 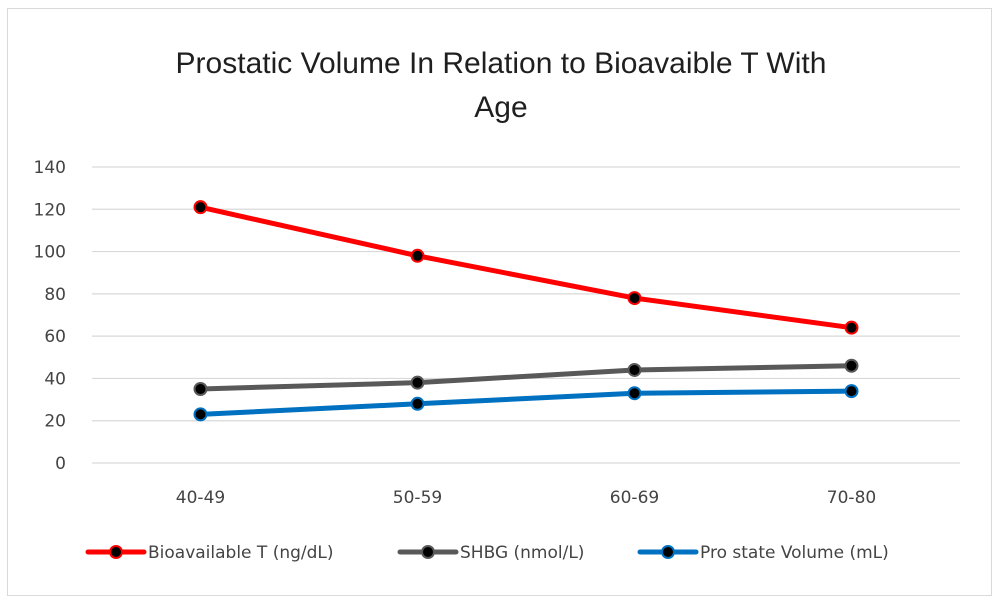 I want to click on legend-item: Bioavailable T (ng/dL), so click(x=209, y=553).